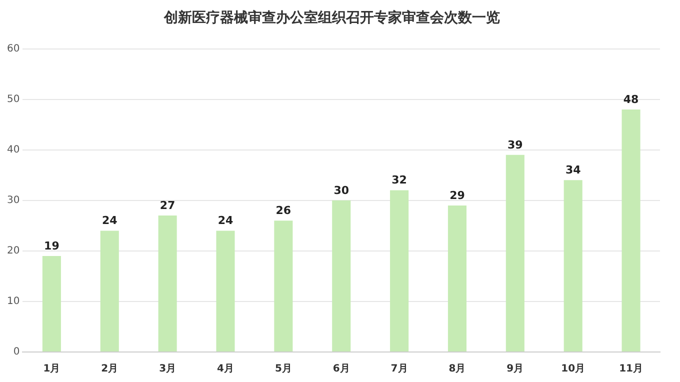  I want to click on y-tick-label: 10, so click(13, 302).